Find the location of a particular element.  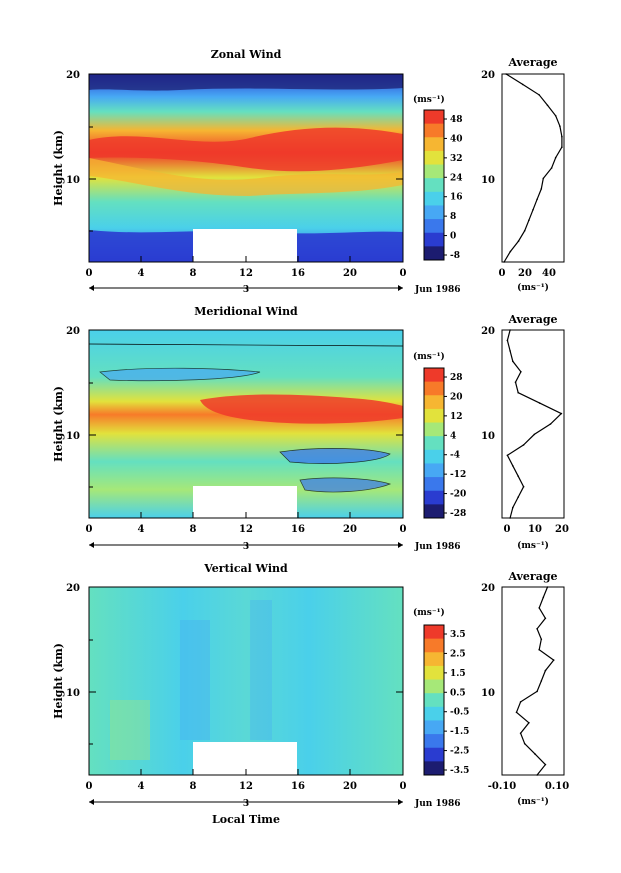

y-axis-label: Height (km) is located at coordinates (58, 168).